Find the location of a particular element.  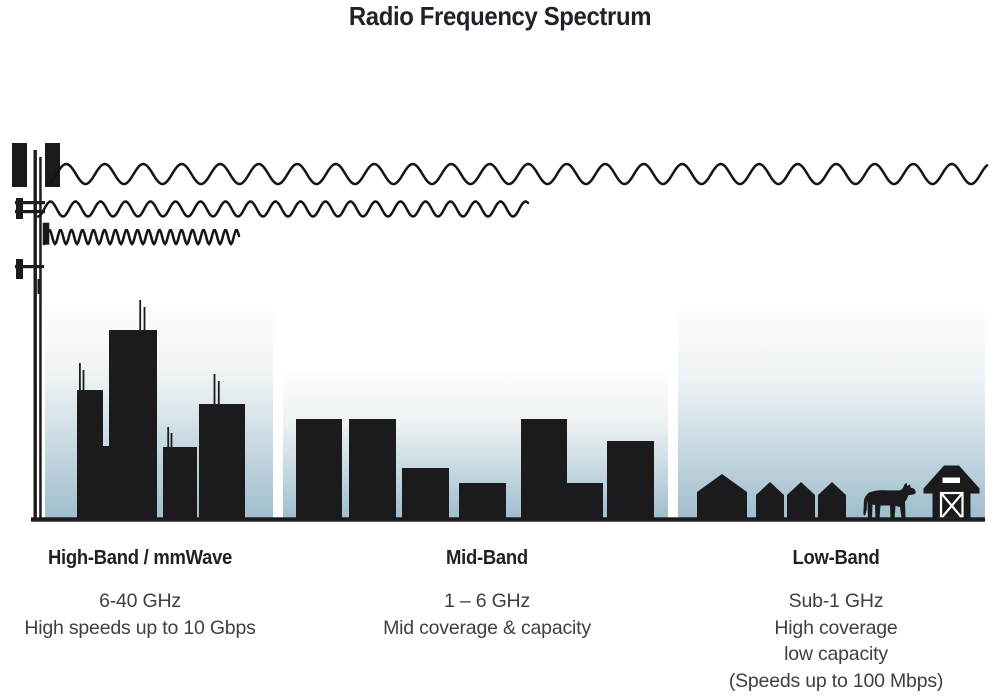

low-band-description: low capacity is located at coordinates (836, 654).